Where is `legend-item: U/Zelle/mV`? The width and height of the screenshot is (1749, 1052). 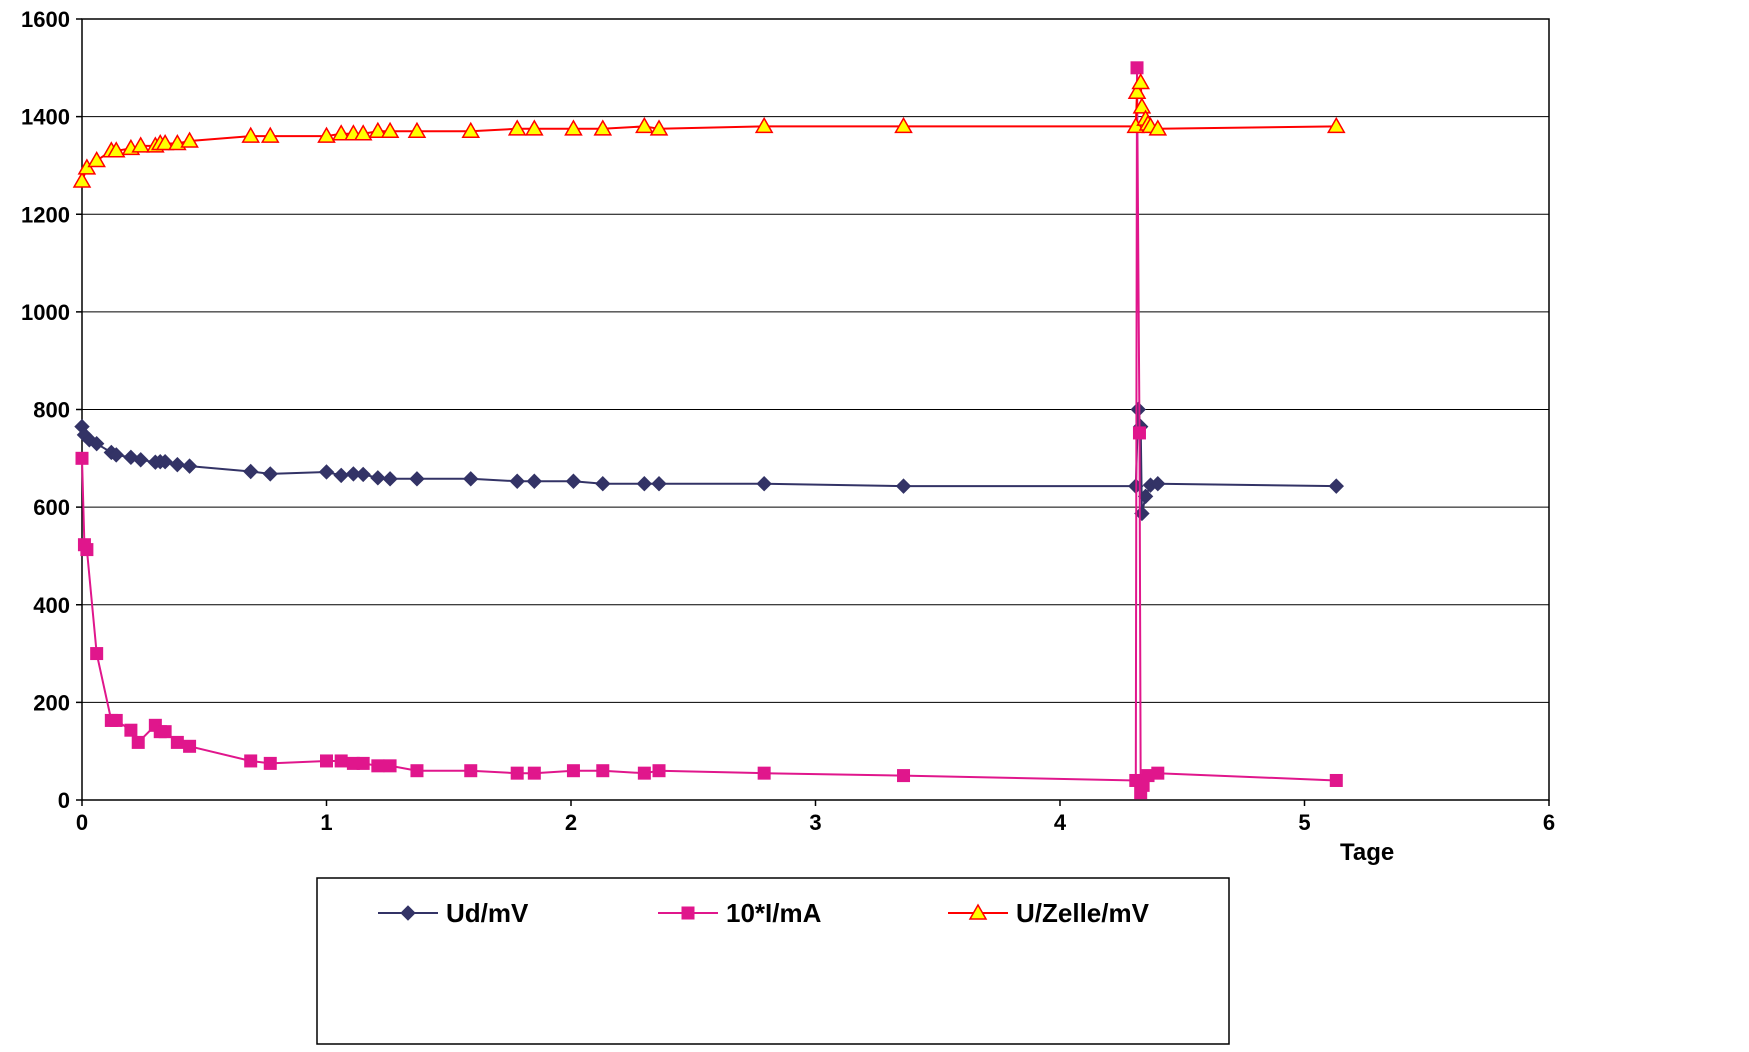 legend-item: U/Zelle/mV is located at coordinates (1049, 913).